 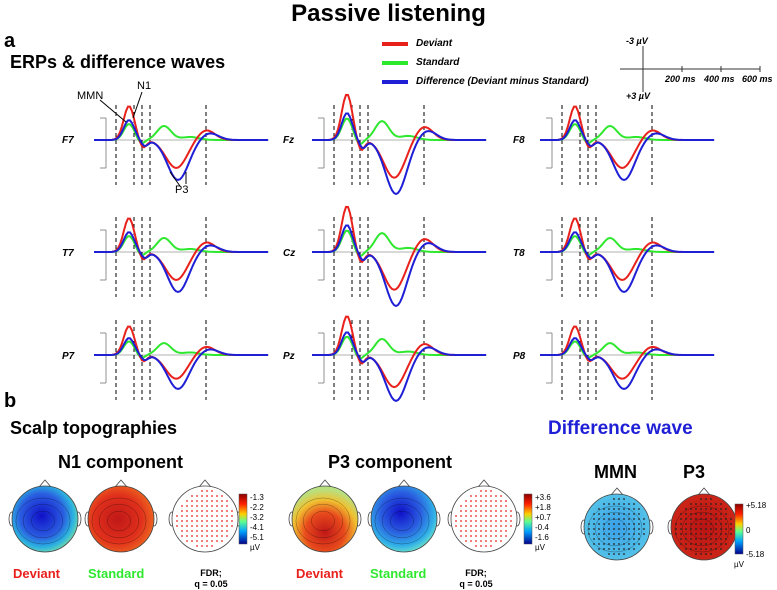 What do you see at coordinates (484, 519) in the screenshot?
I see `topo-scalp-p3-fdr` at bounding box center [484, 519].